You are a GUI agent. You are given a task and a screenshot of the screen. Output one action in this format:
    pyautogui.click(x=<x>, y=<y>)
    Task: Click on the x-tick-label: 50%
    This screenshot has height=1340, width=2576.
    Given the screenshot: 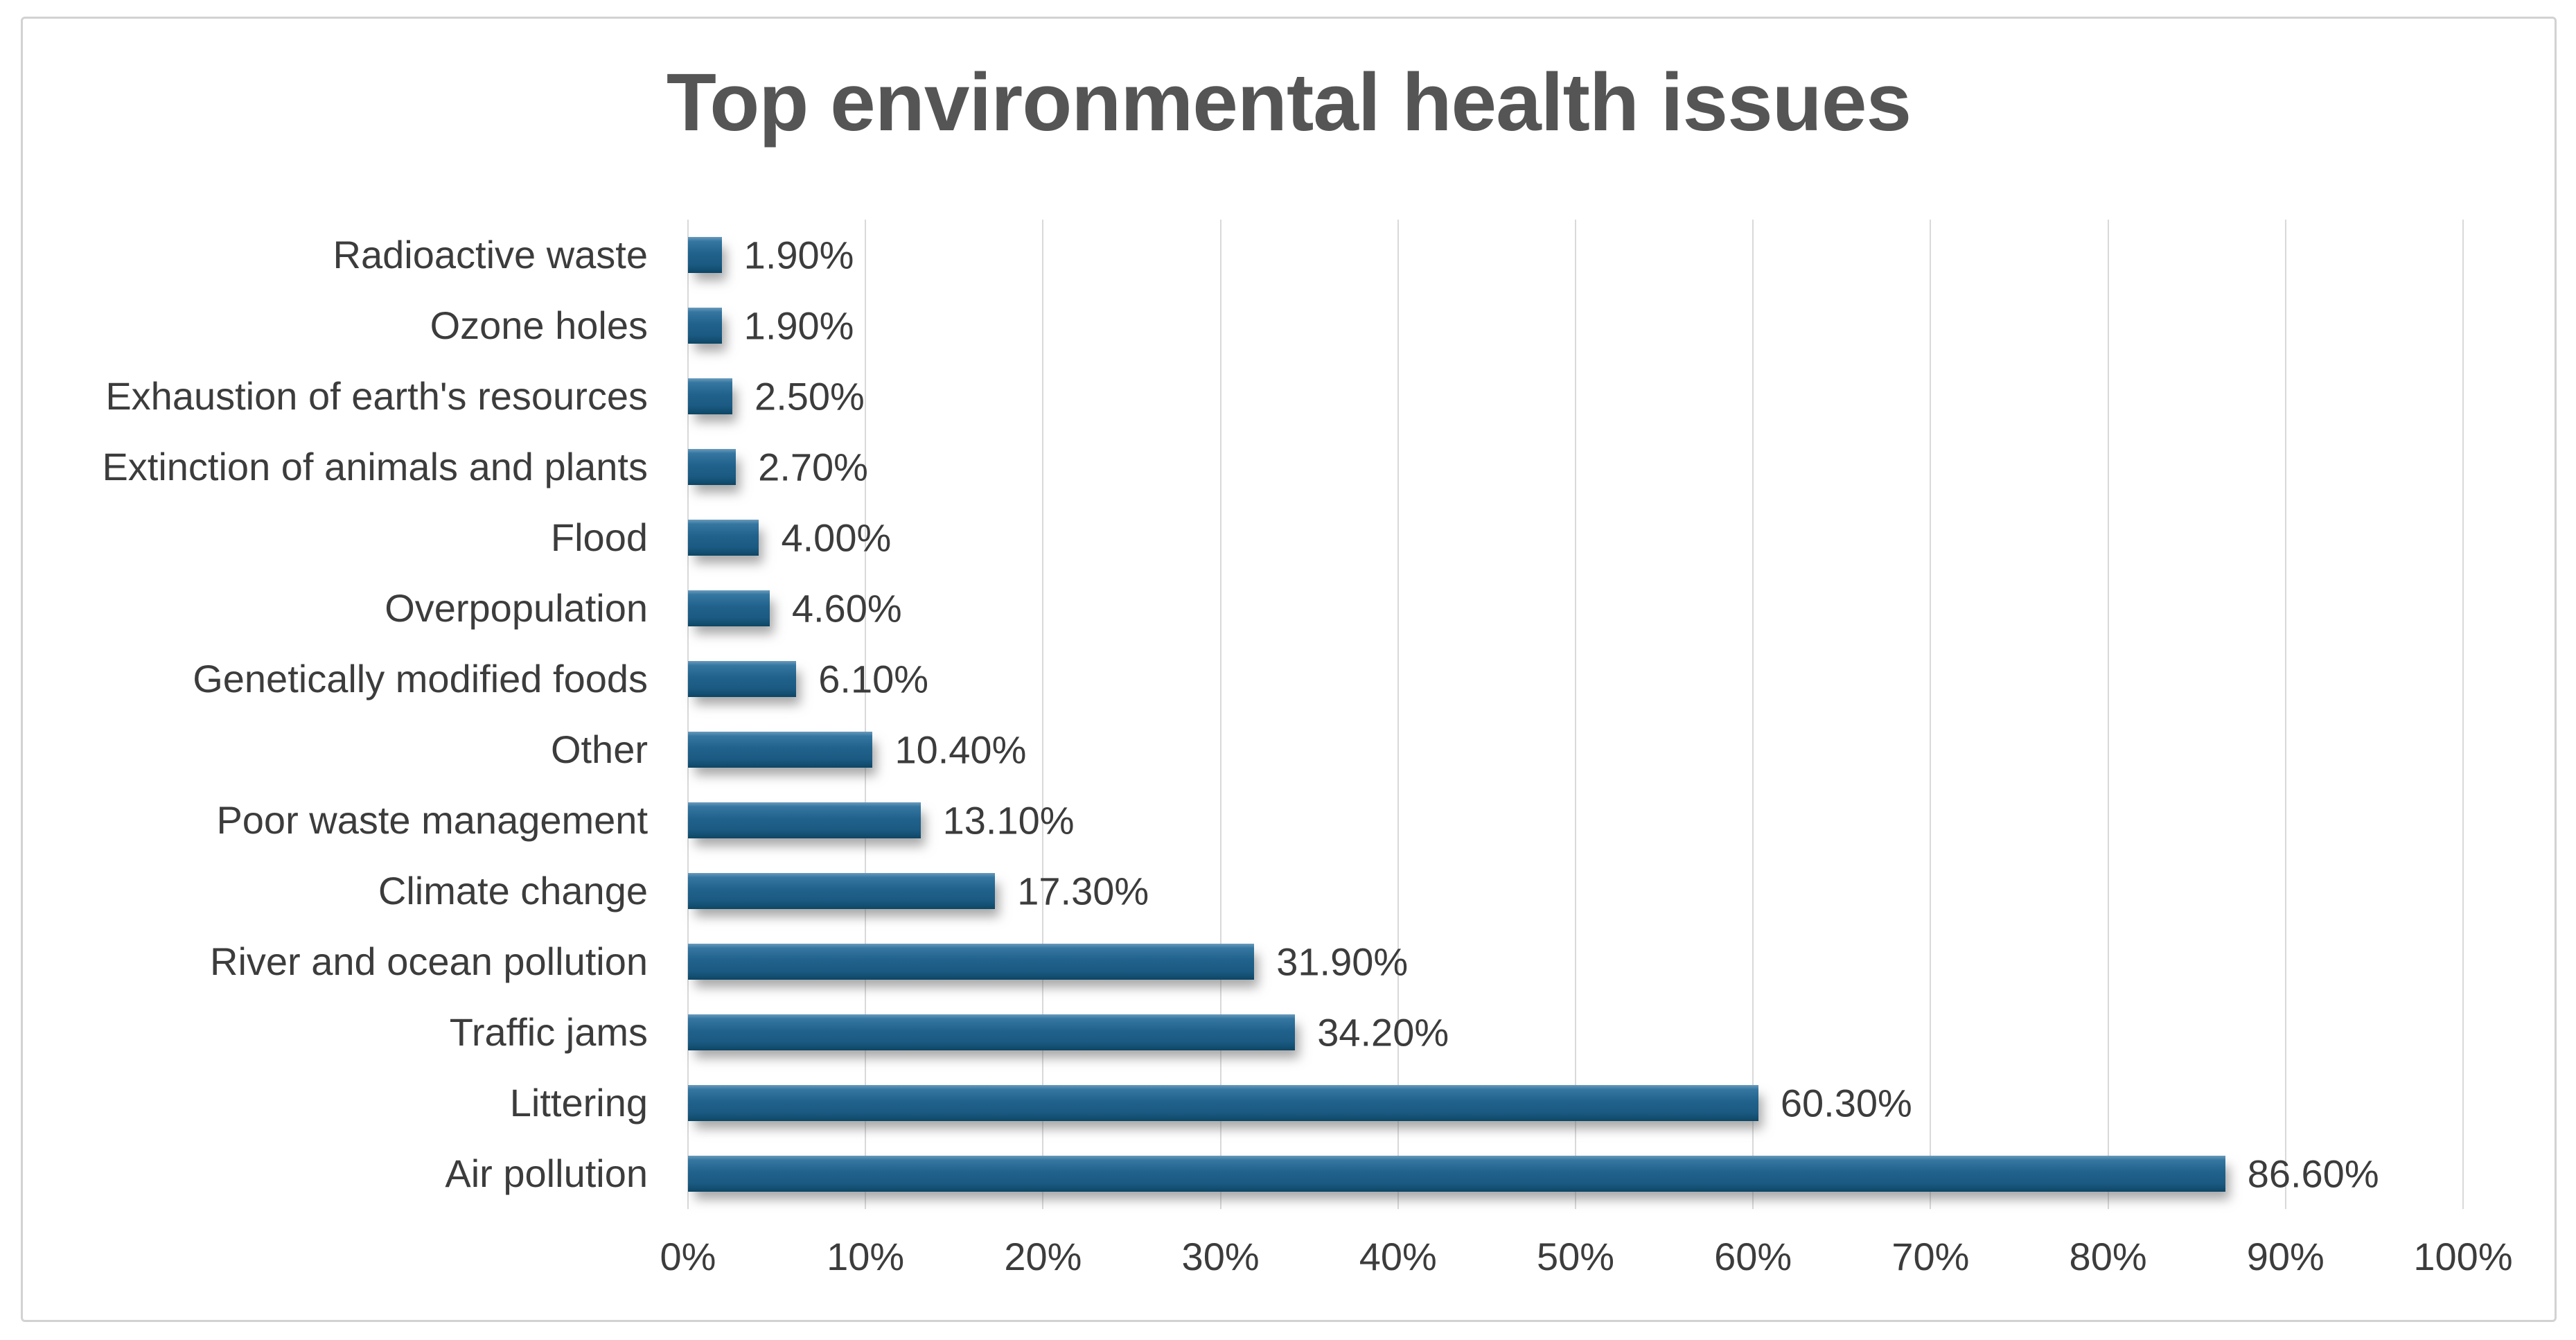 What is the action you would take?
    pyautogui.click(x=1576, y=1256)
    